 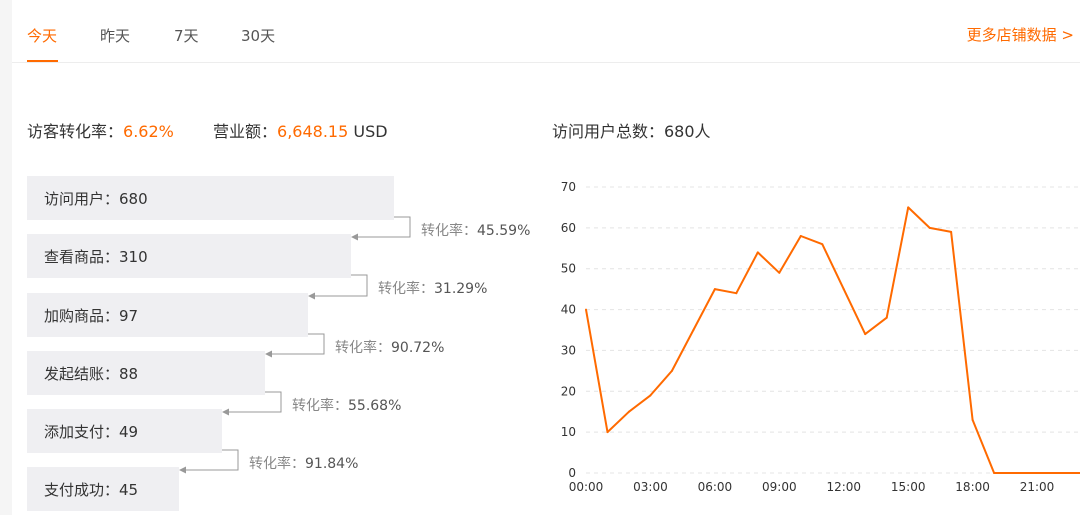 I want to click on rate-value: 45.59%, so click(x=504, y=231).